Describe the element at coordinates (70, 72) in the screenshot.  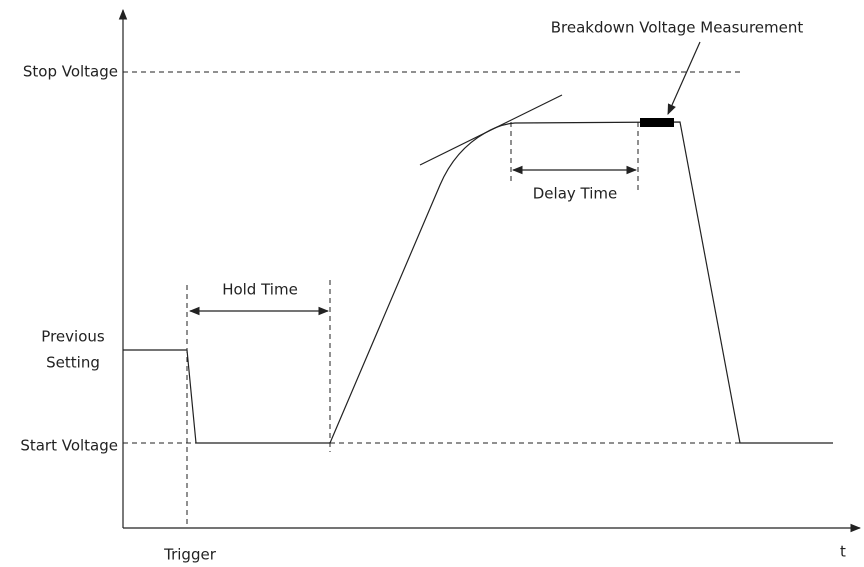
I see `stop-voltage-label: Stop Voltage` at that location.